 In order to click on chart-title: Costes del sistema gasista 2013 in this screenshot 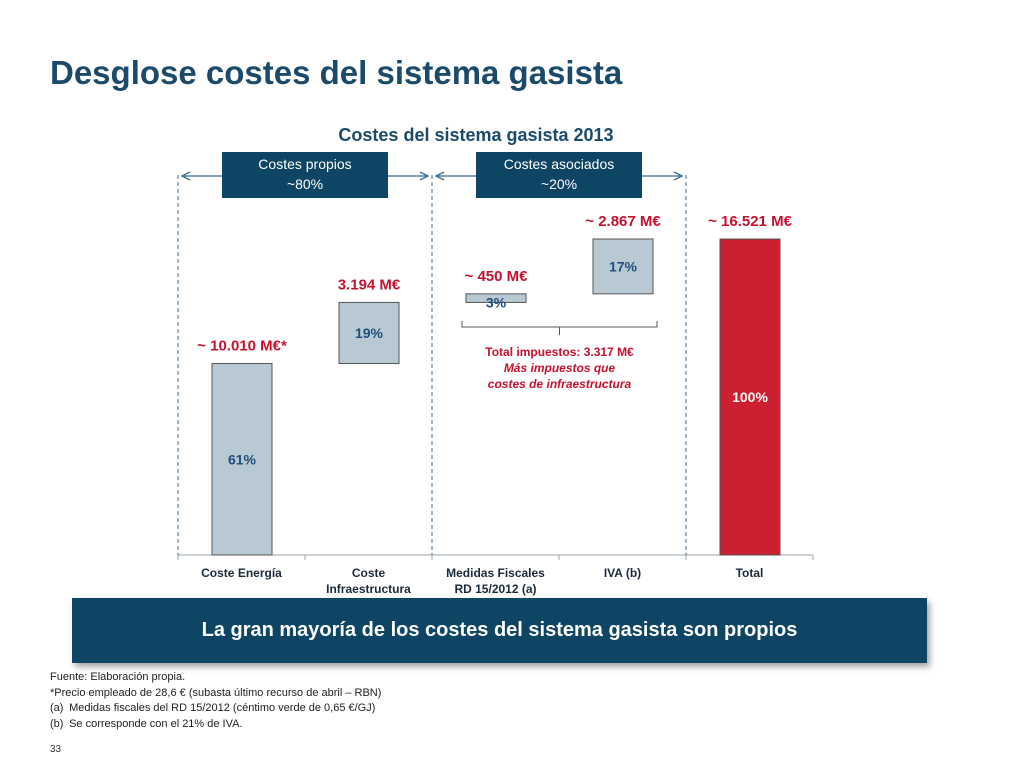, I will do `click(475, 135)`.